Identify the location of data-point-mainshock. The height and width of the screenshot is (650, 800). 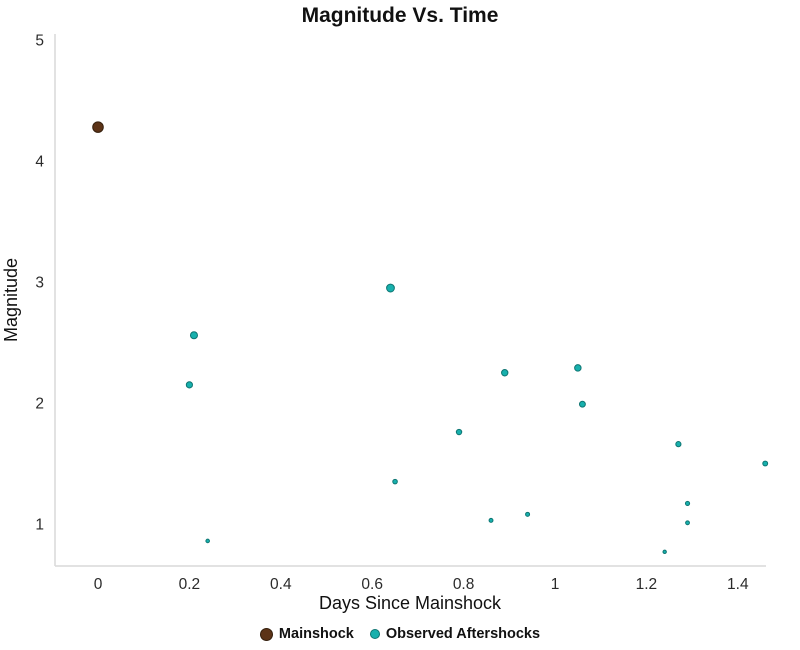
(98, 127).